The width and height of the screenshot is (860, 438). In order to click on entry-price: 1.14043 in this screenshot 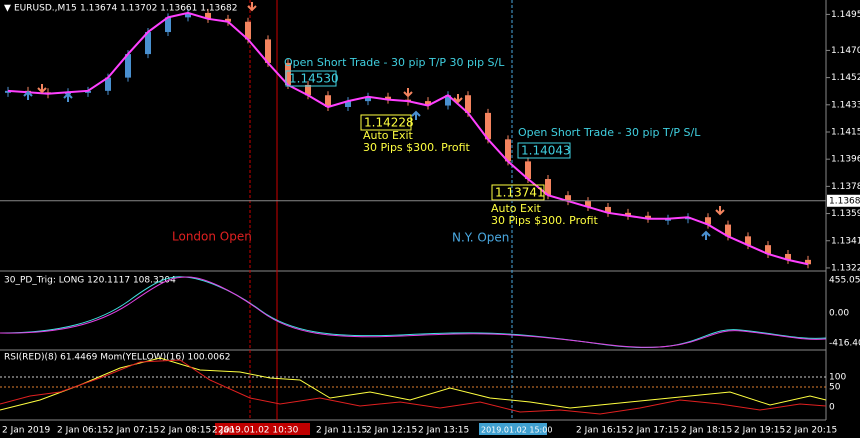, I will do `click(546, 151)`.